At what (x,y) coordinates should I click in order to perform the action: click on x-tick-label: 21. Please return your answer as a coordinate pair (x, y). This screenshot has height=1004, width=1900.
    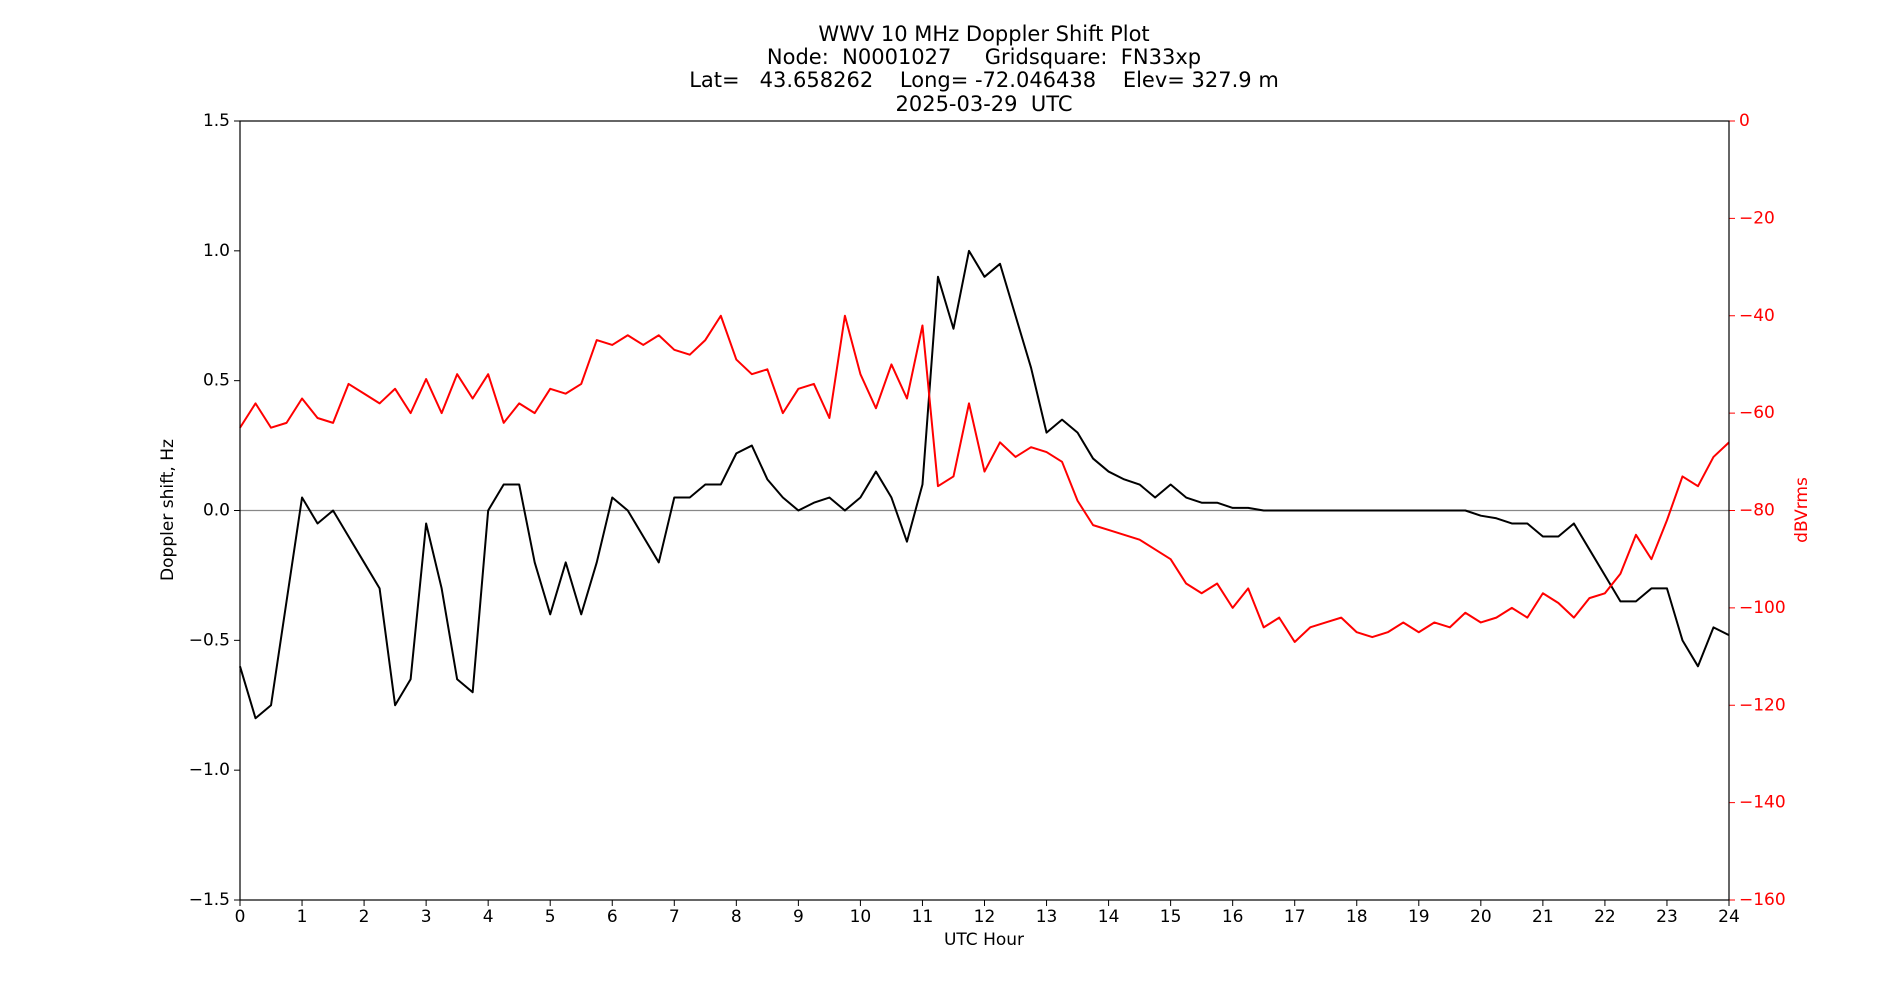
    Looking at the image, I should click on (1543, 917).